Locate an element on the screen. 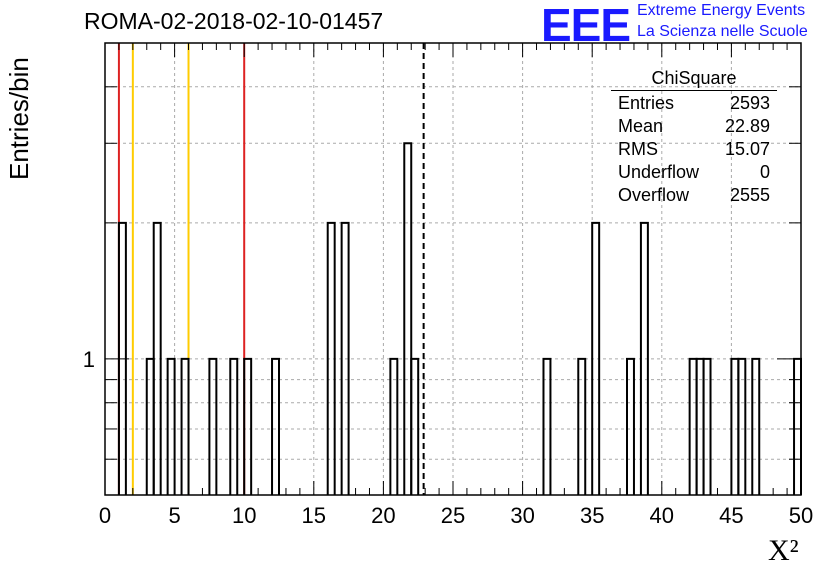 This screenshot has height=572, width=836. y-tick-label: 1 is located at coordinates (89, 359).